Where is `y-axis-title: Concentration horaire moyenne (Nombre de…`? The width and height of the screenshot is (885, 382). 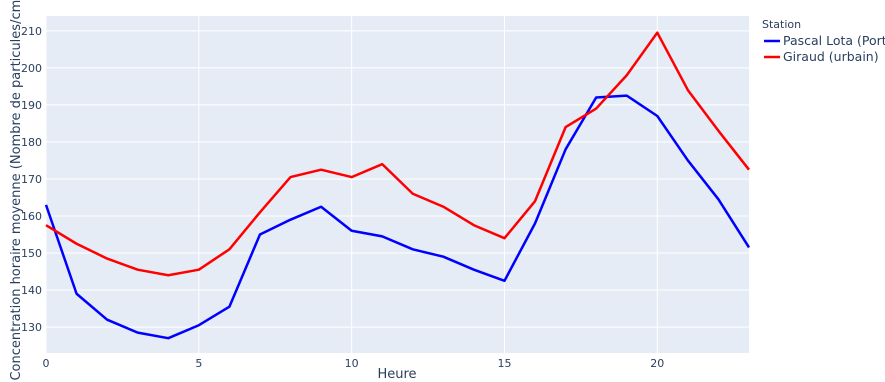 y-axis-title: Concentration horaire moyenne (Nombre de… is located at coordinates (16, 190).